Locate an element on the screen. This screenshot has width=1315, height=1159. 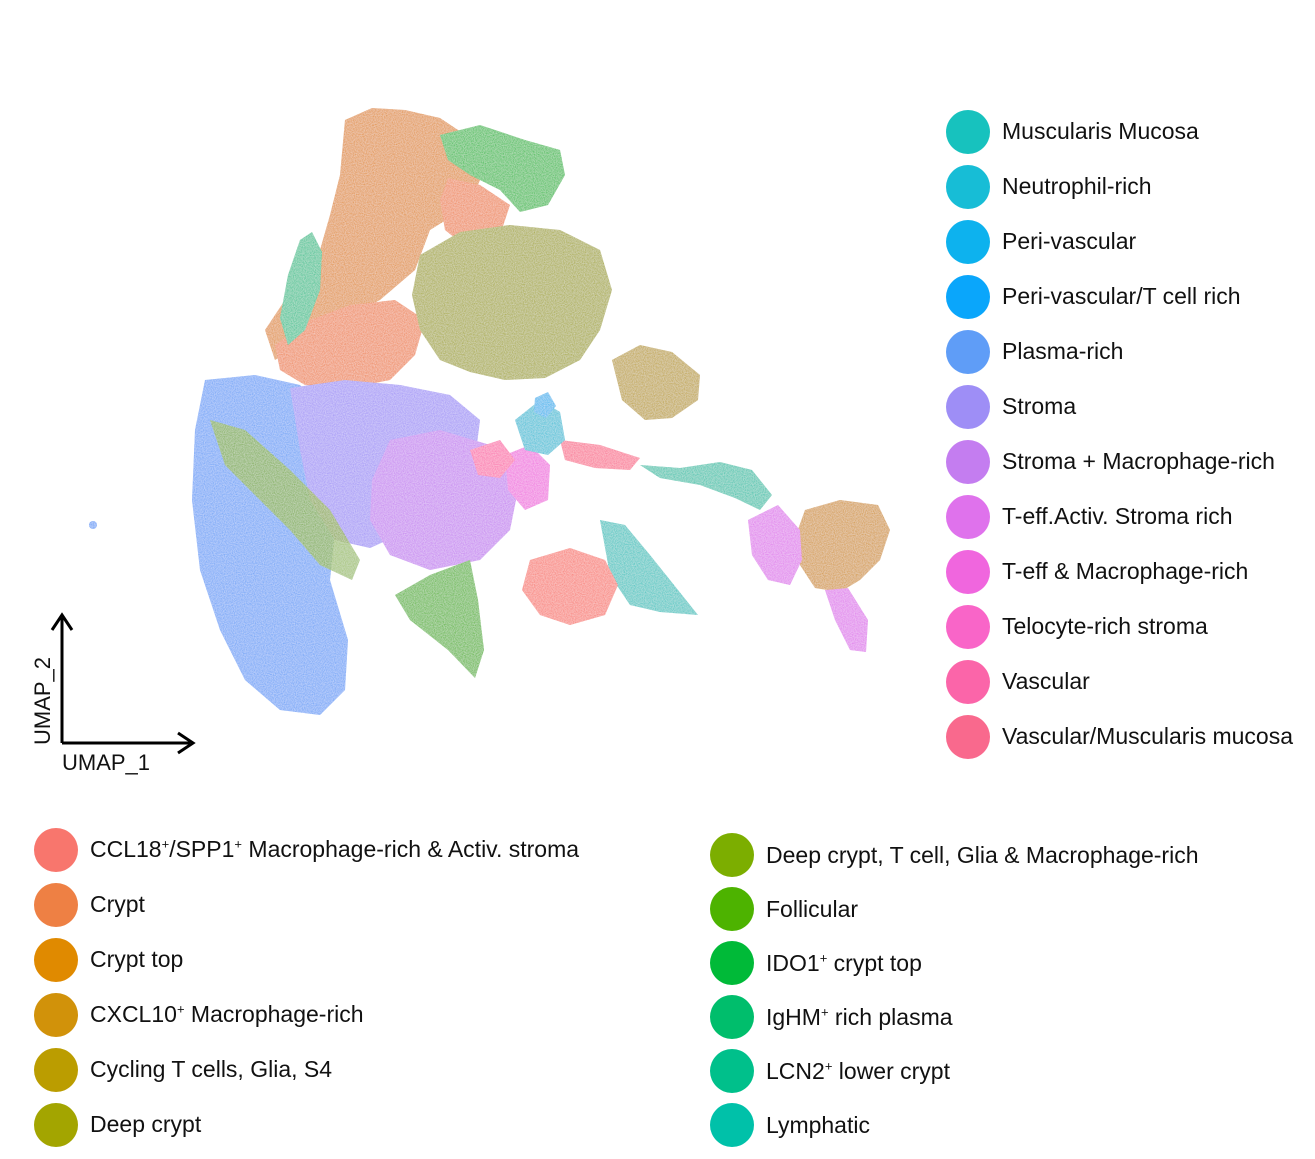
cluster-lymphatic is located at coordinates (706, 486).